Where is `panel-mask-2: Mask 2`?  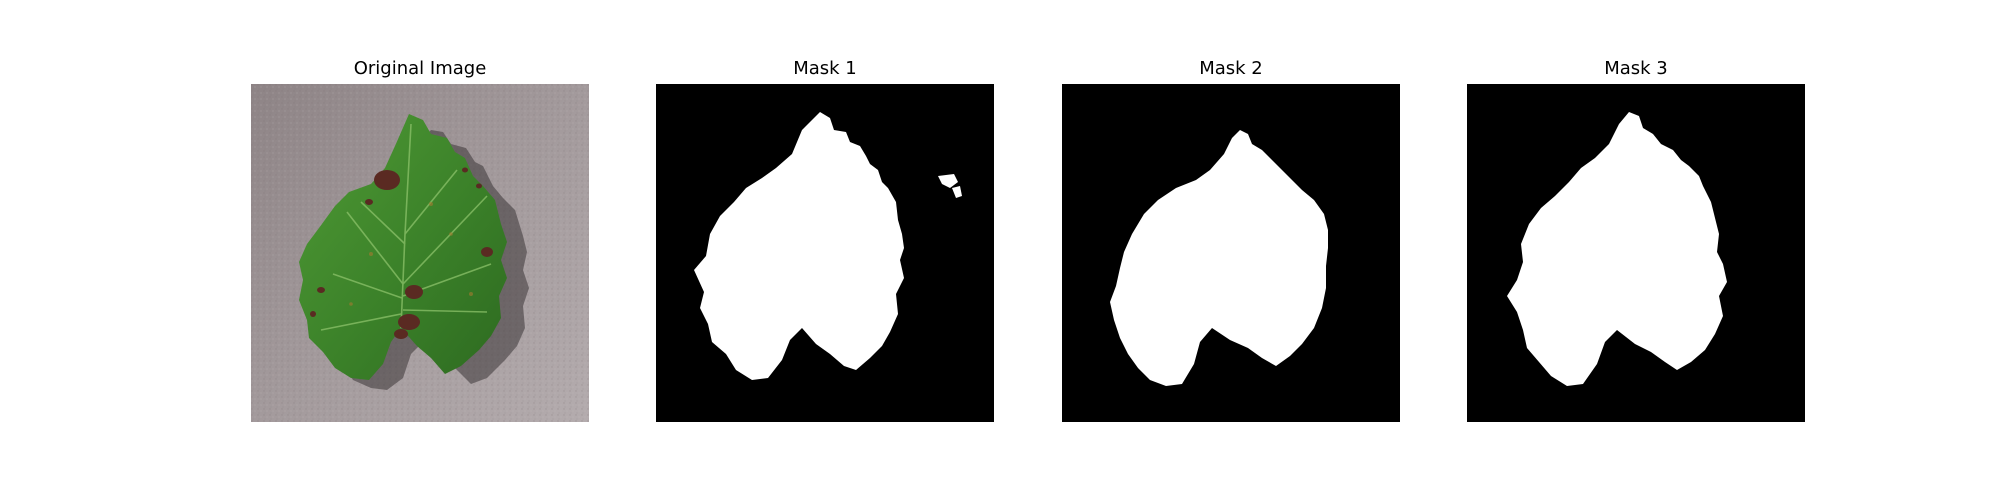
panel-mask-2: Mask 2 is located at coordinates (1231, 241).